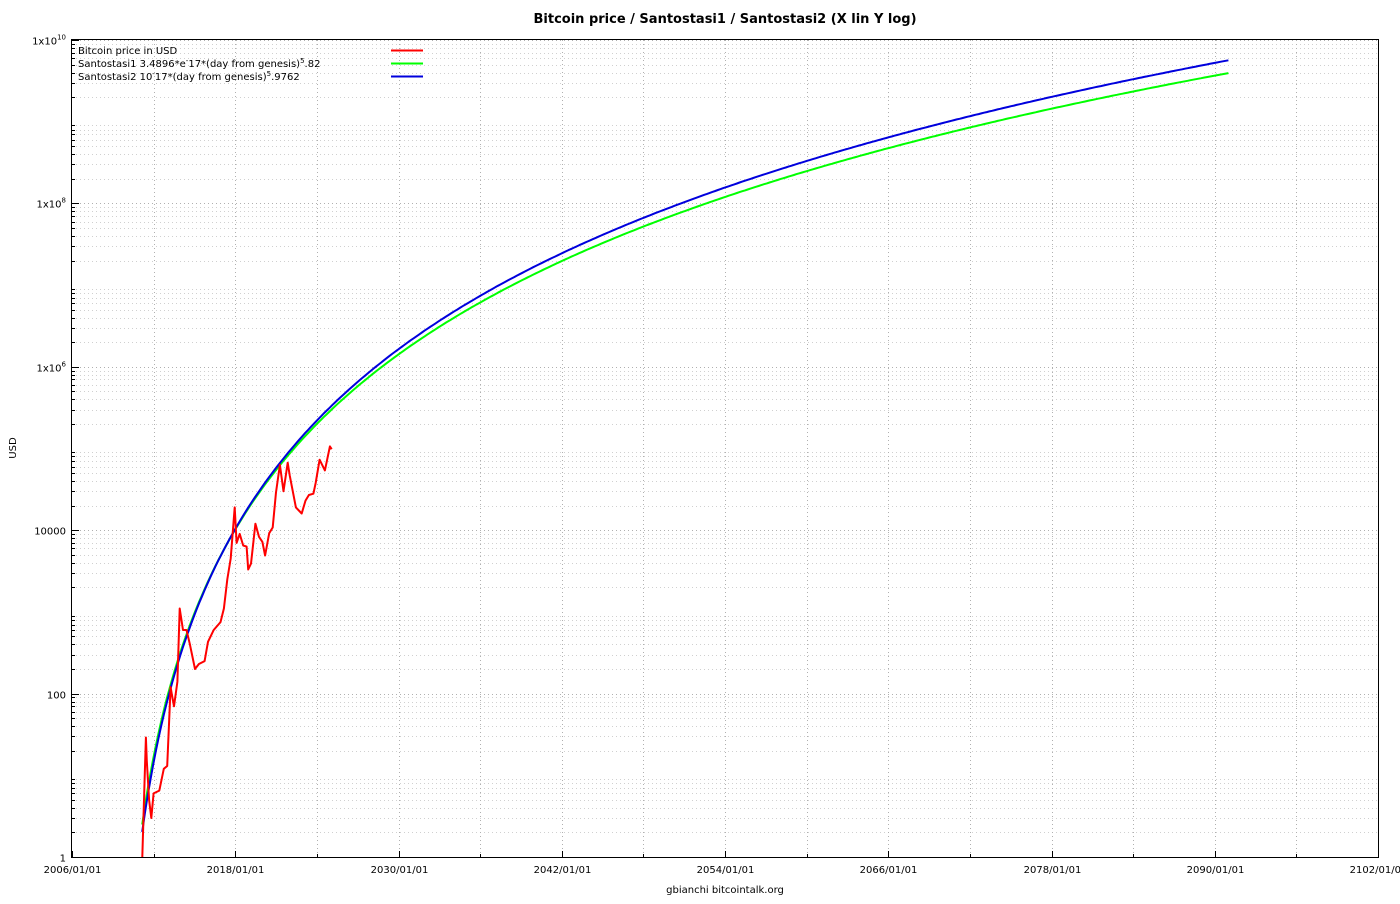  I want to click on y-tick-label: 10000, so click(50, 532).